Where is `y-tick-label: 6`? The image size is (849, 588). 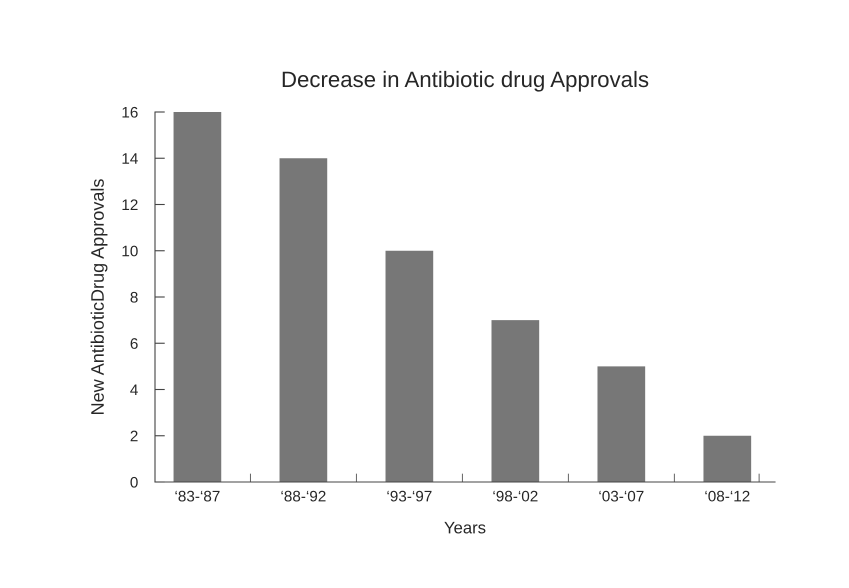
y-tick-label: 6 is located at coordinates (134, 343).